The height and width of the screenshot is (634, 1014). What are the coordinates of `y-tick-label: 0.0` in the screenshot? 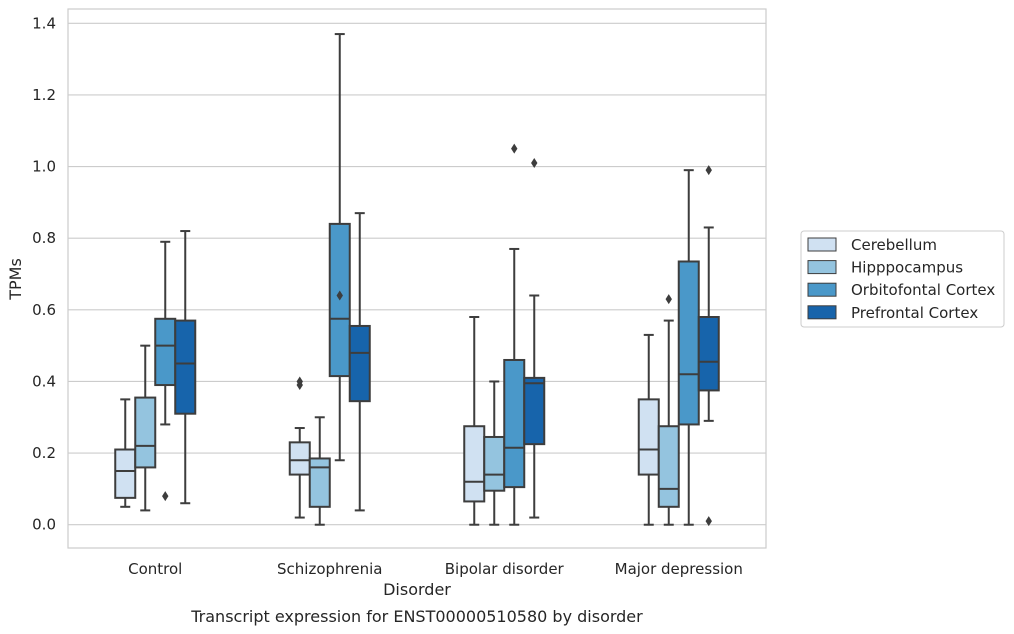 It's located at (44, 525).